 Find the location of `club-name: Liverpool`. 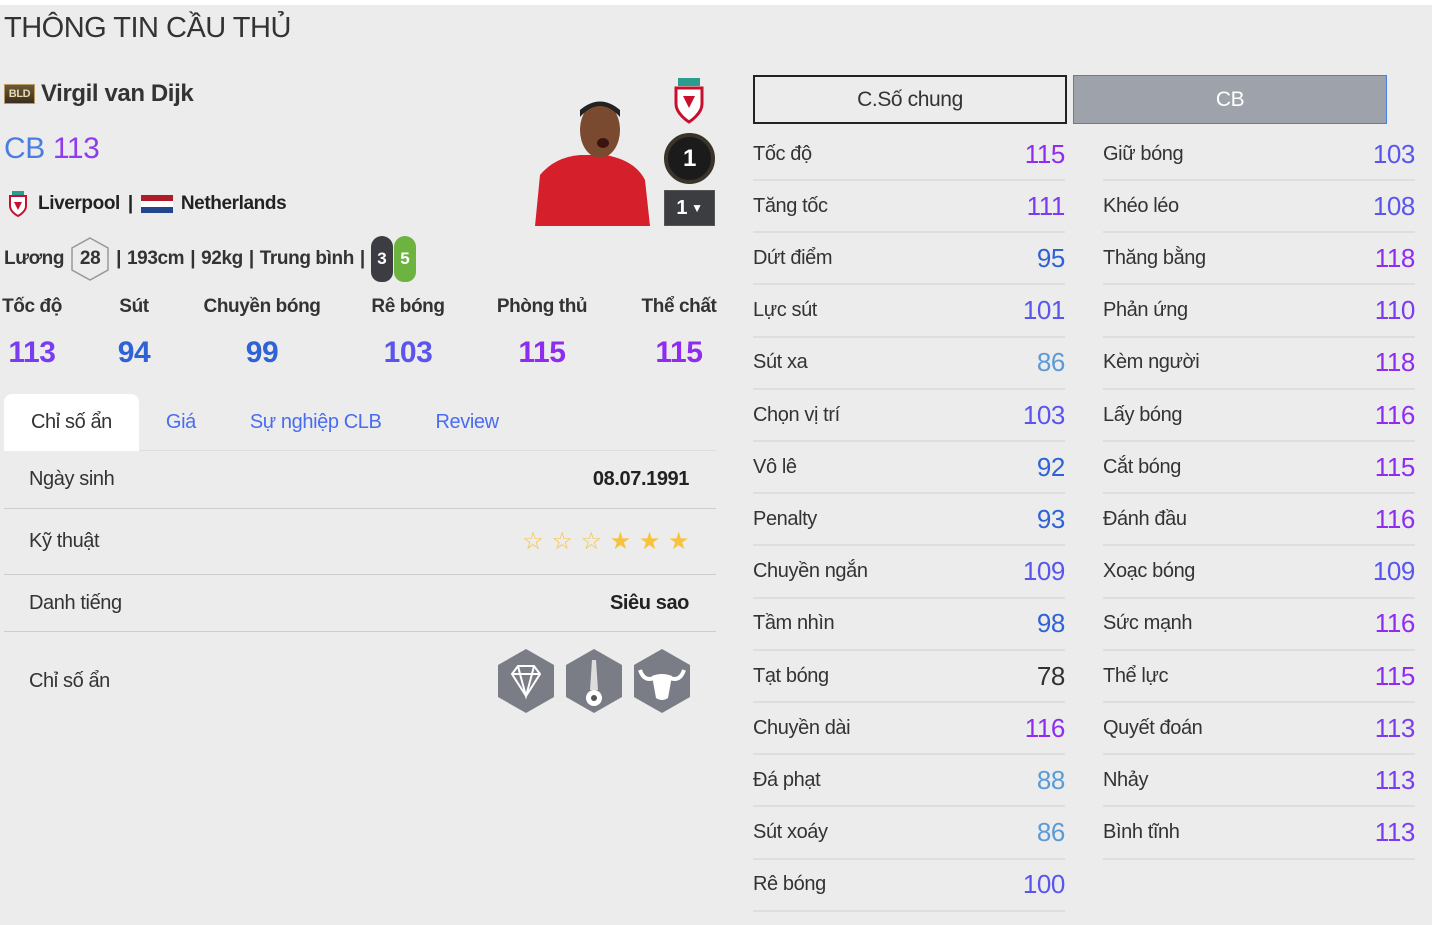

club-name: Liverpool is located at coordinates (79, 203).